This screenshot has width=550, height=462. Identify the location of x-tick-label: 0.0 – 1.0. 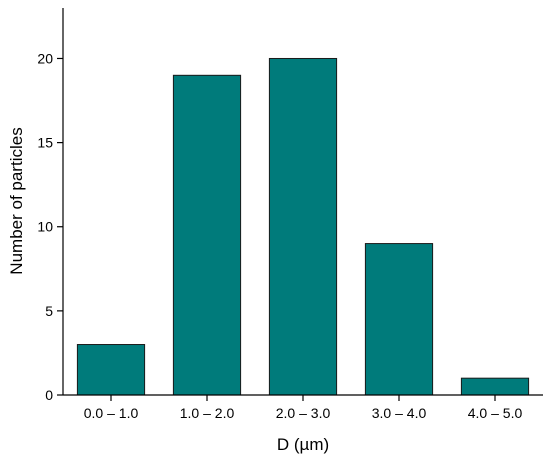
(111, 413).